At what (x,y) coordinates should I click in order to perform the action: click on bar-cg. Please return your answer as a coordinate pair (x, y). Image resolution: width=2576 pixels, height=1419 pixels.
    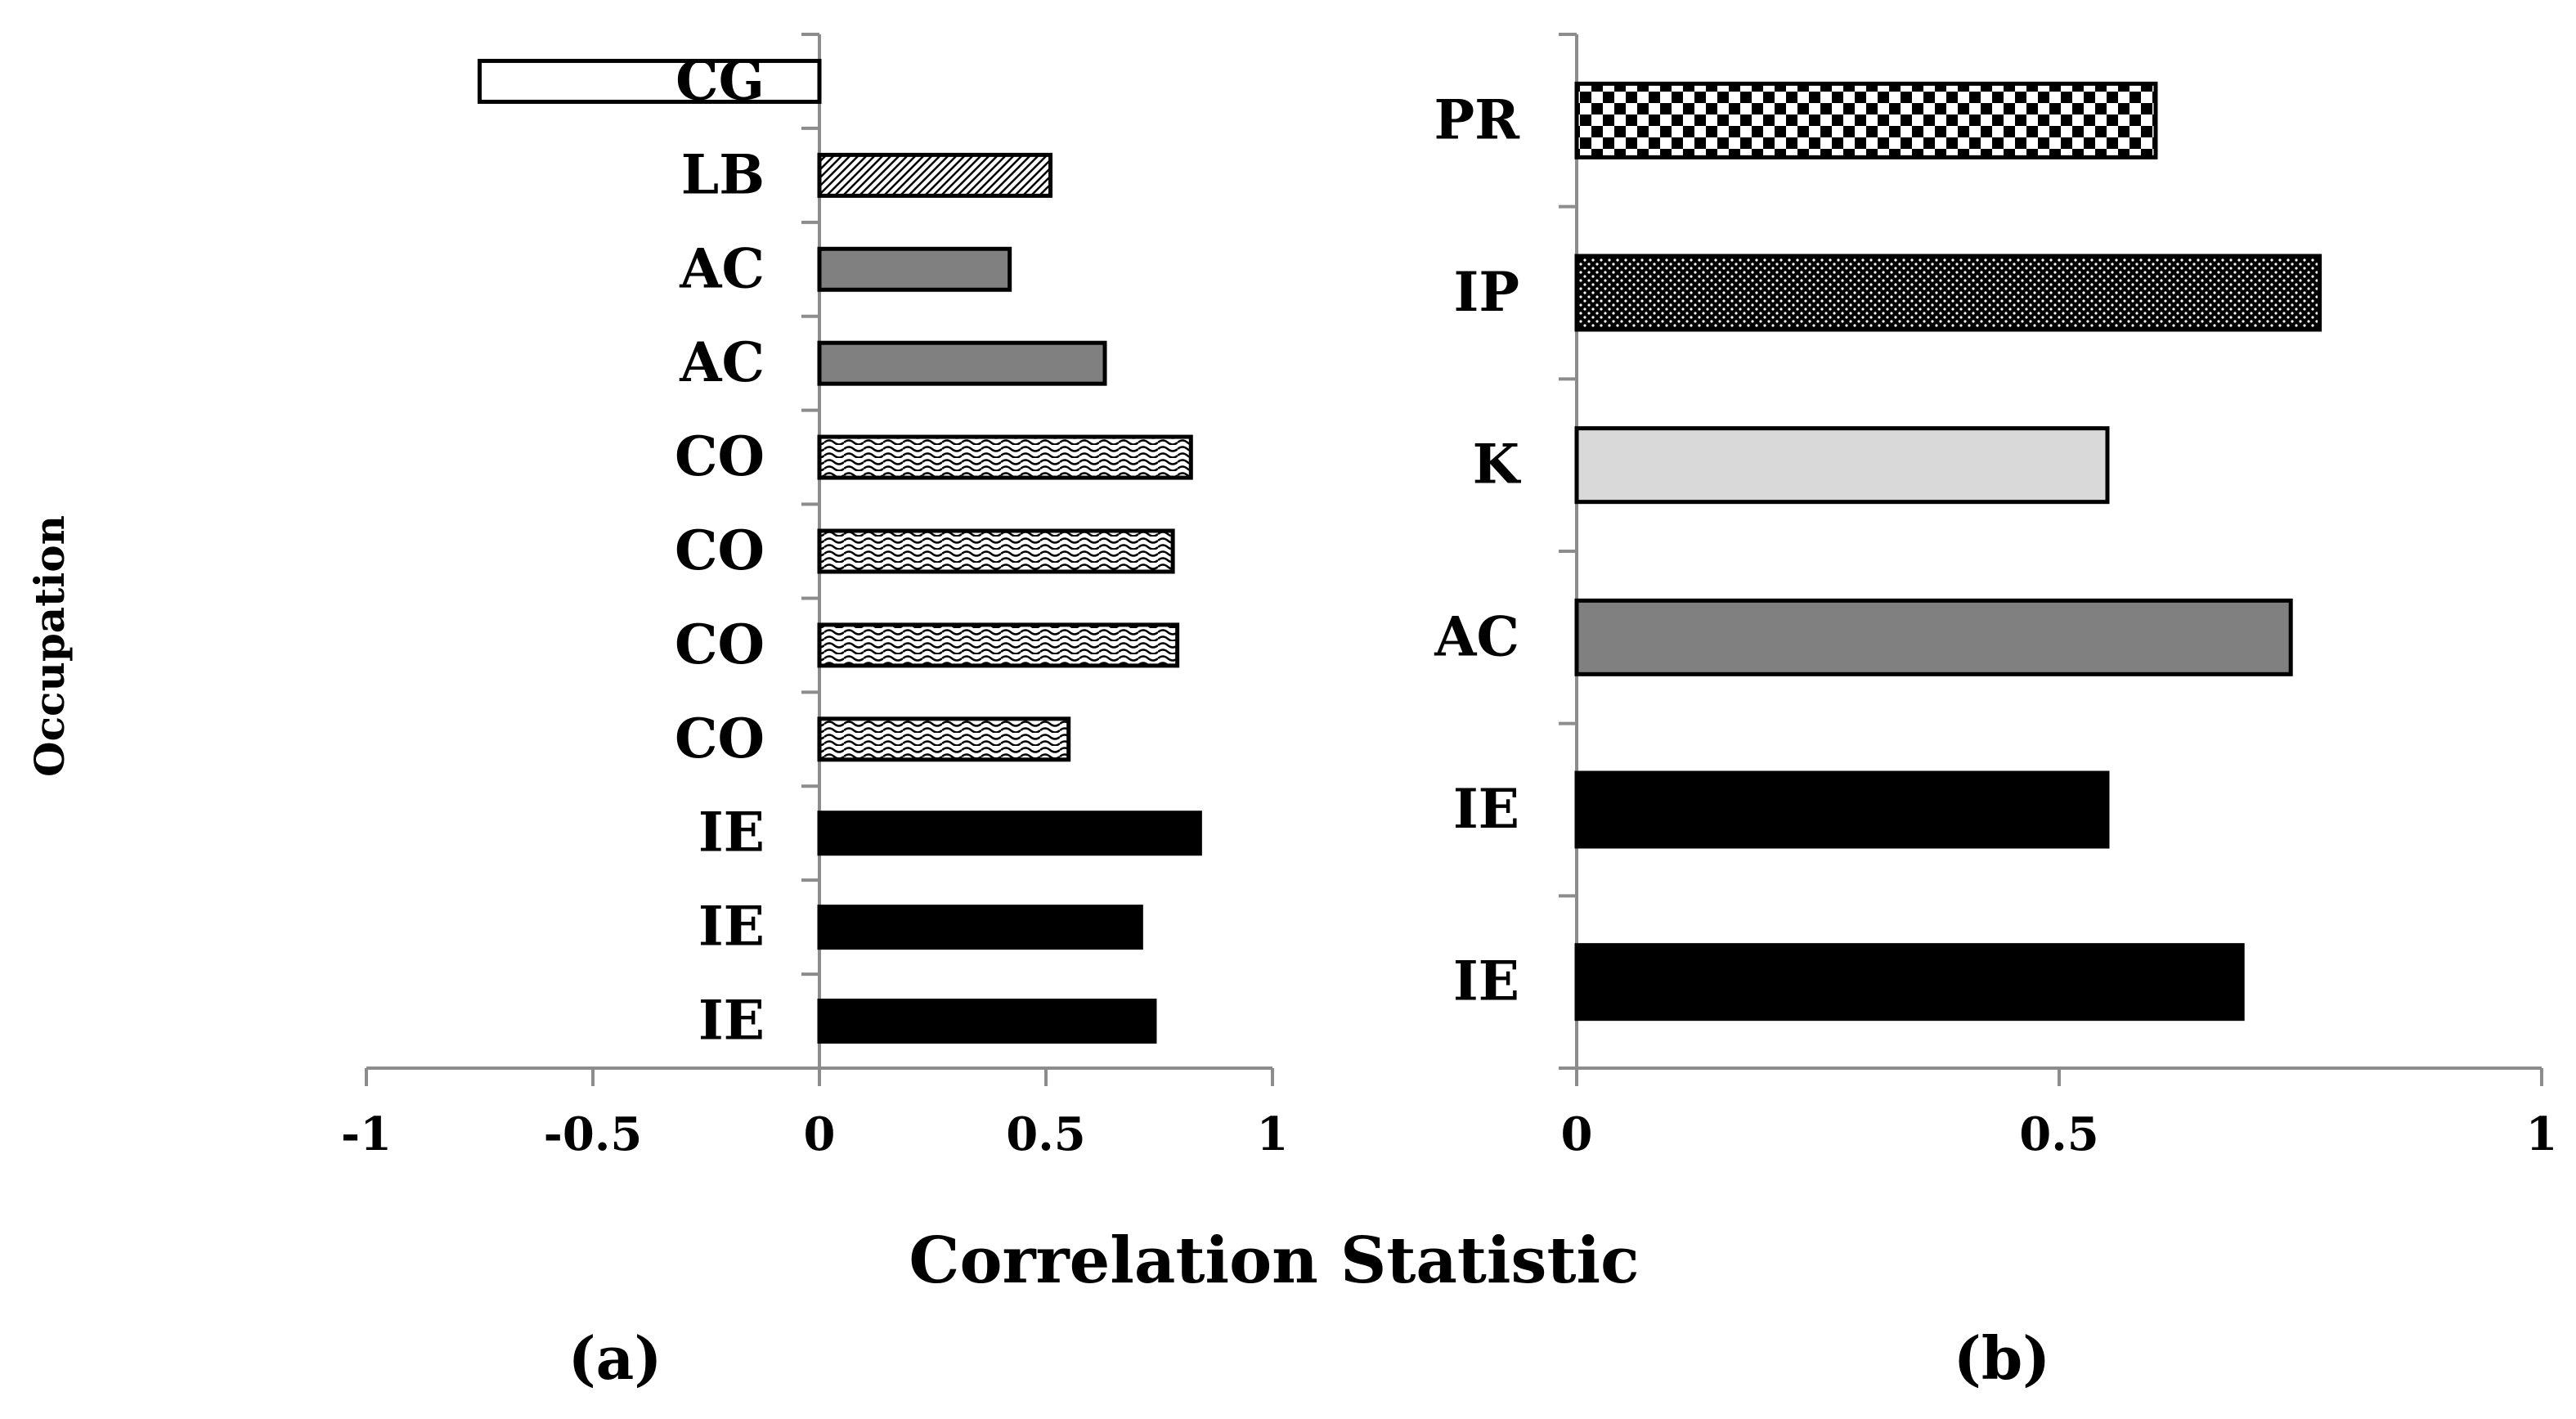
    Looking at the image, I should click on (650, 81).